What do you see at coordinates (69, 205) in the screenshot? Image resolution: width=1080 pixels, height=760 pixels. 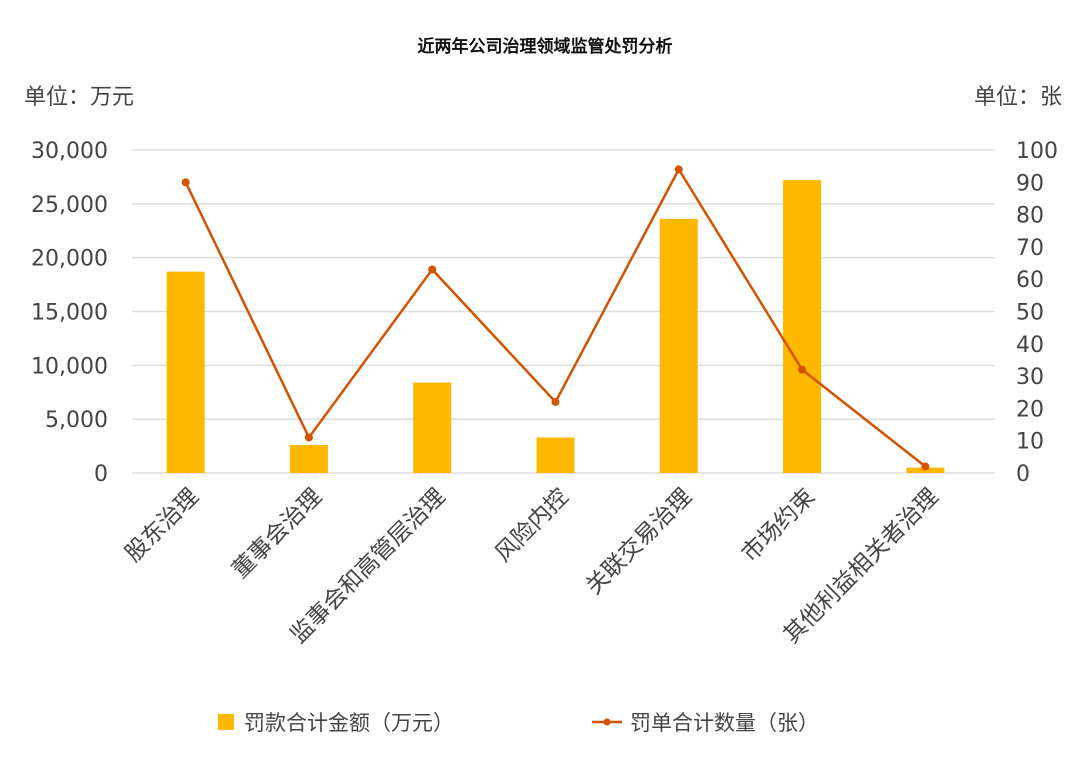 I see `left-tick-label: 25,000` at bounding box center [69, 205].